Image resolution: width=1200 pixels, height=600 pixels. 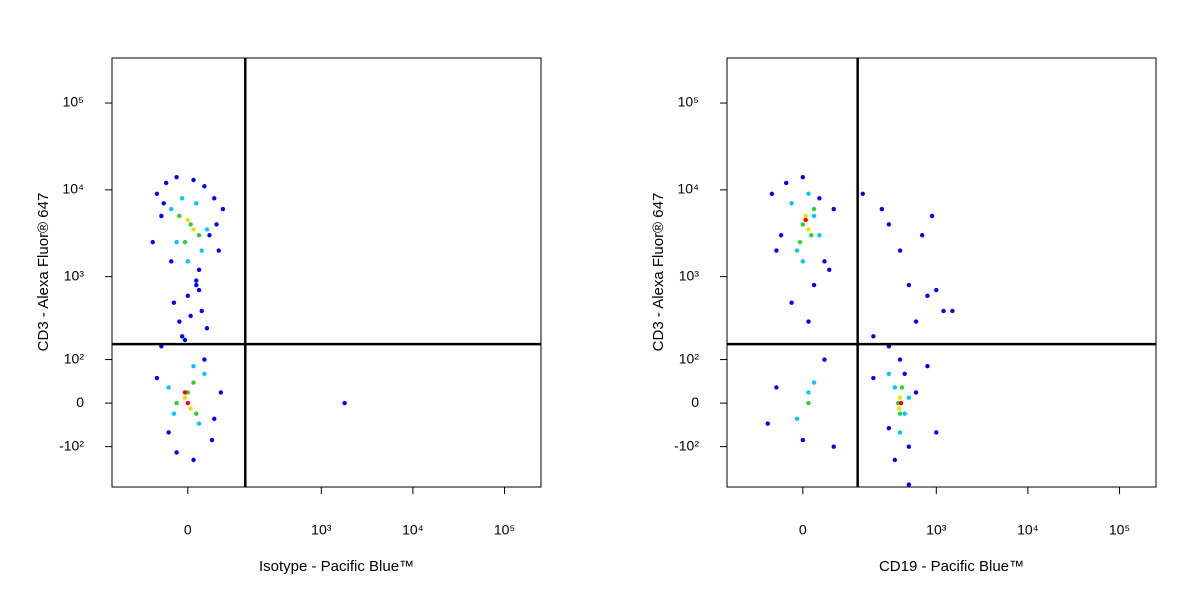 I want to click on y-axis-title: CD3 - Alexa Fluor® 647, so click(x=658, y=272).